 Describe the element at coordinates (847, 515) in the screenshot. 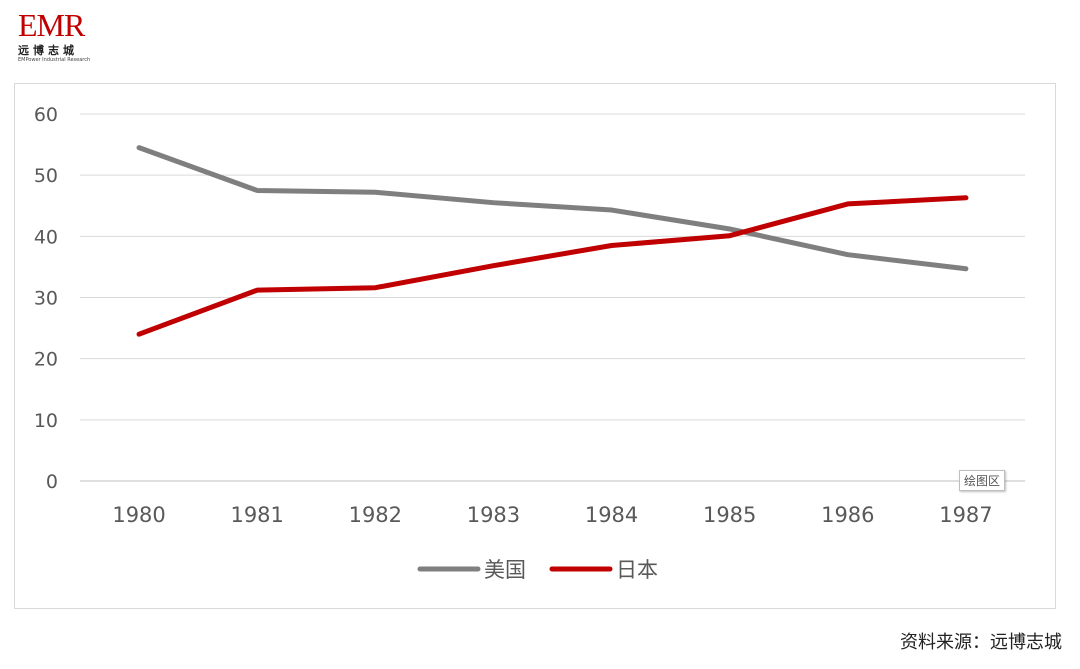

I see `x-tick-label: 1986` at that location.